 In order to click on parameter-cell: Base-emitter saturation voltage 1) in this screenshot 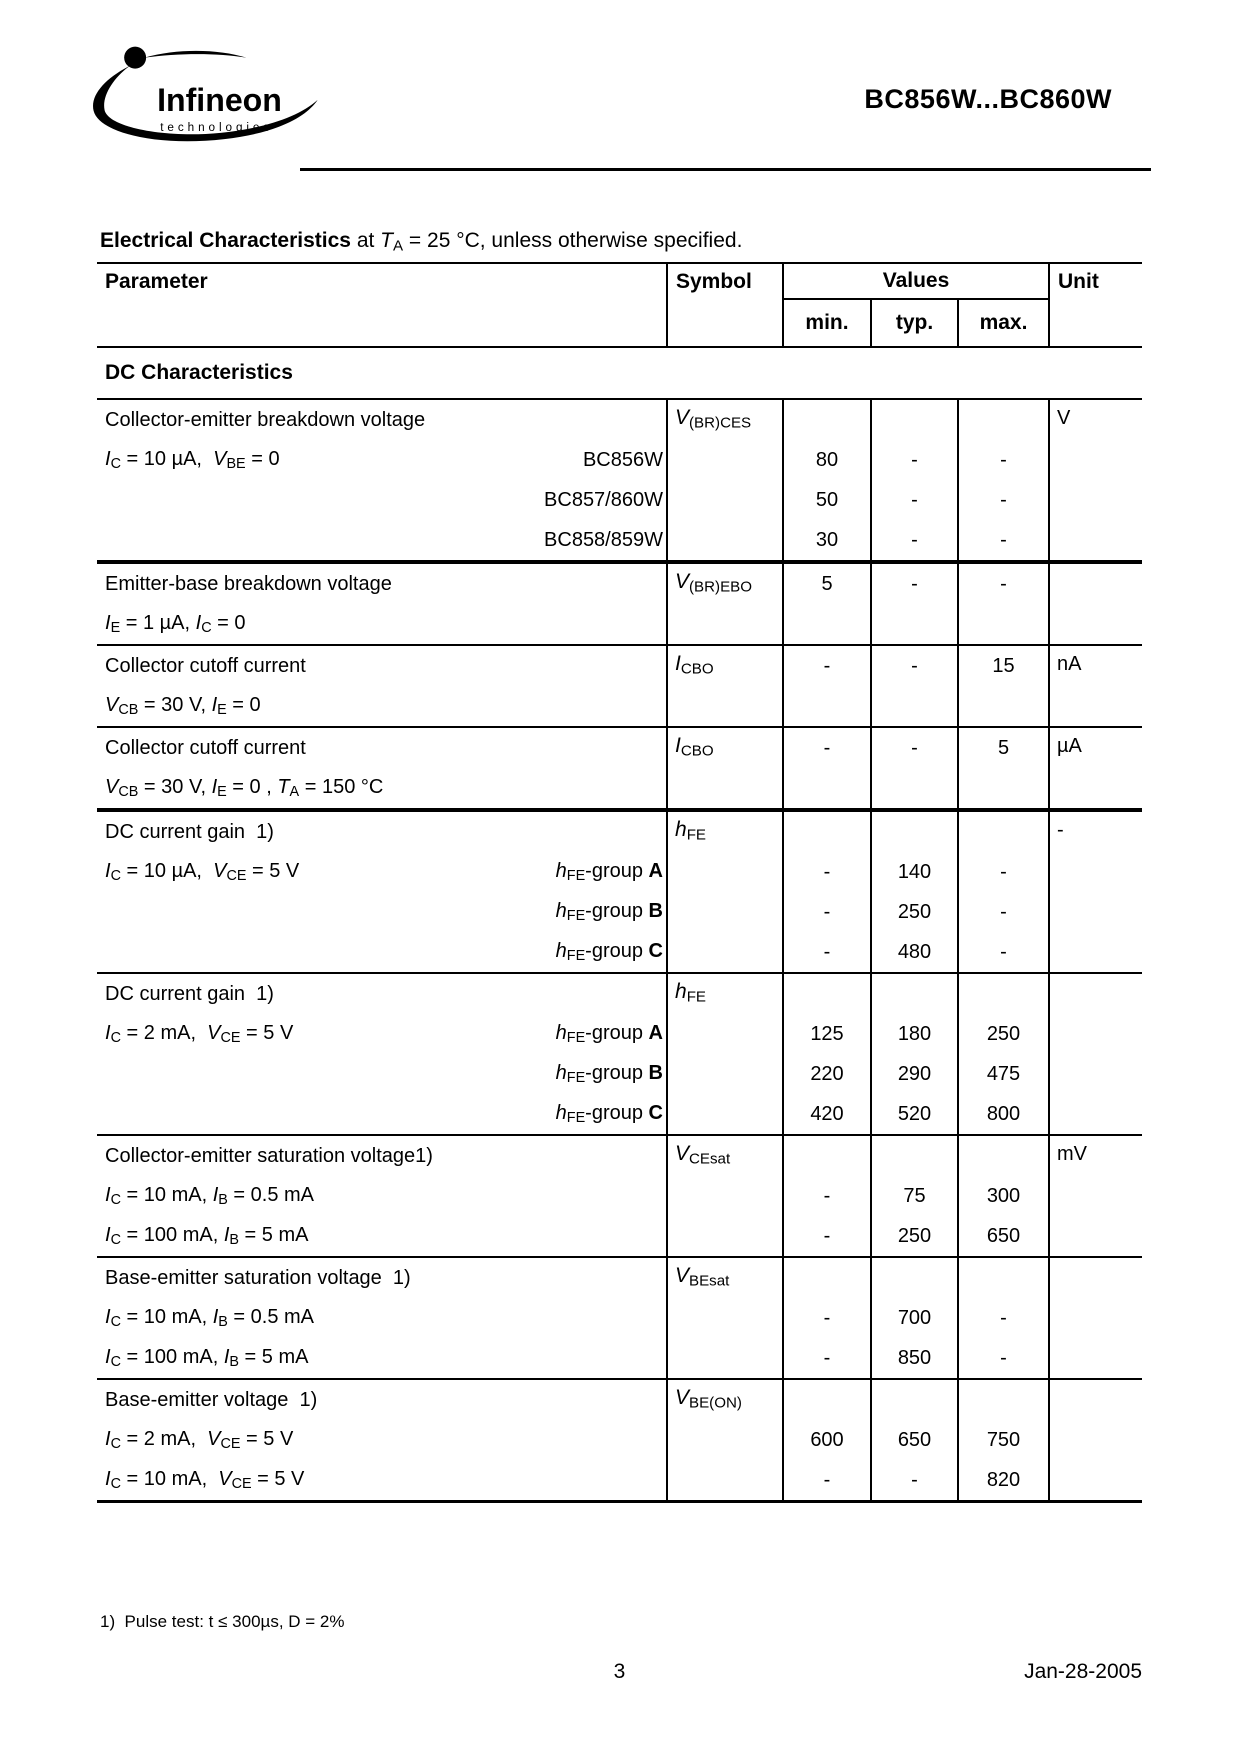, I will do `click(381, 1278)`.